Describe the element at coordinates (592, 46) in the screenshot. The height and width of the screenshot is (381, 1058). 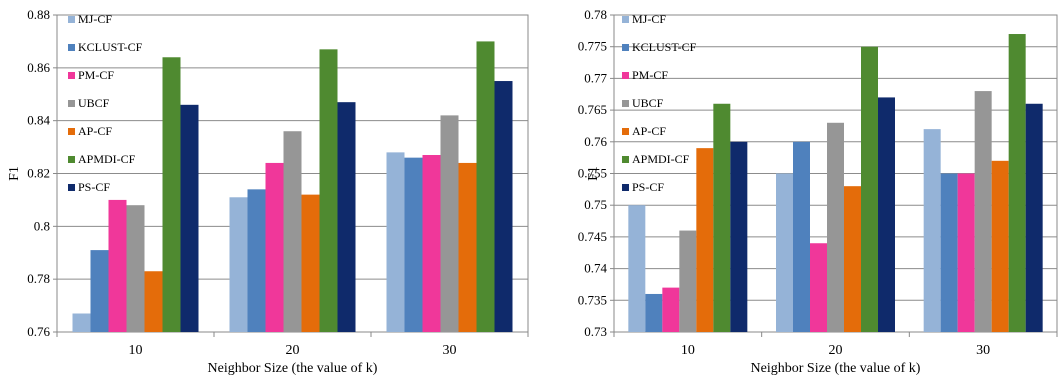
I see `y-tick-label: 0.775` at that location.